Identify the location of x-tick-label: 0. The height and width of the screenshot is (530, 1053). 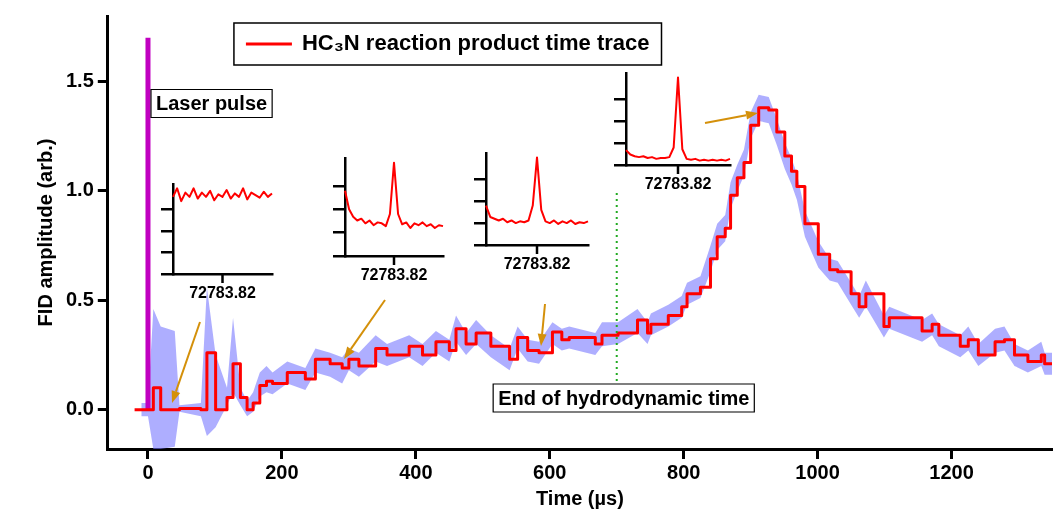
(148, 471).